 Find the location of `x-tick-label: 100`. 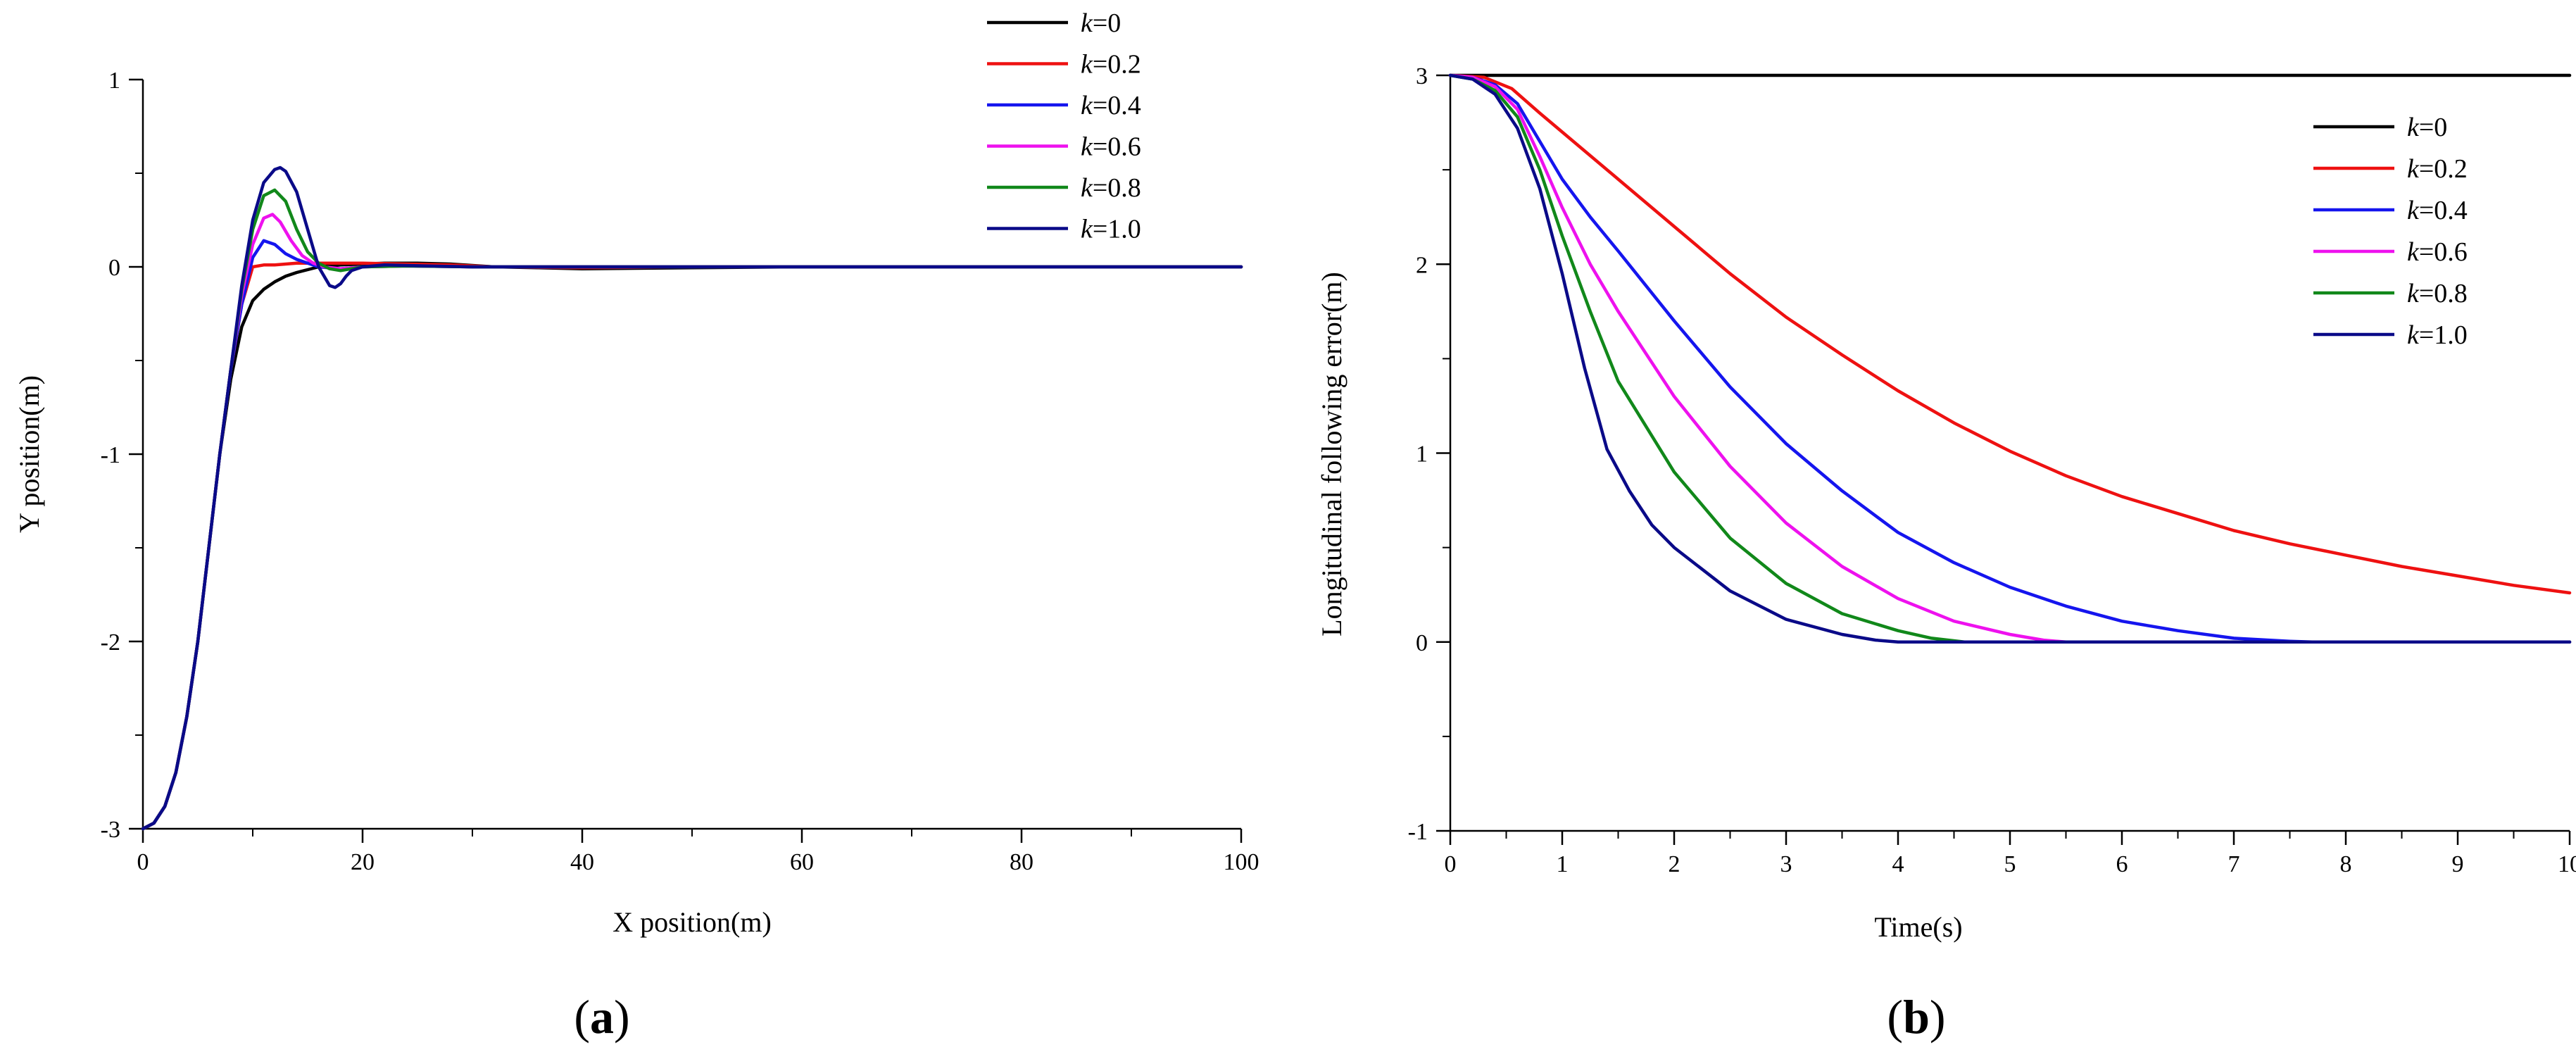

x-tick-label: 100 is located at coordinates (1241, 862).